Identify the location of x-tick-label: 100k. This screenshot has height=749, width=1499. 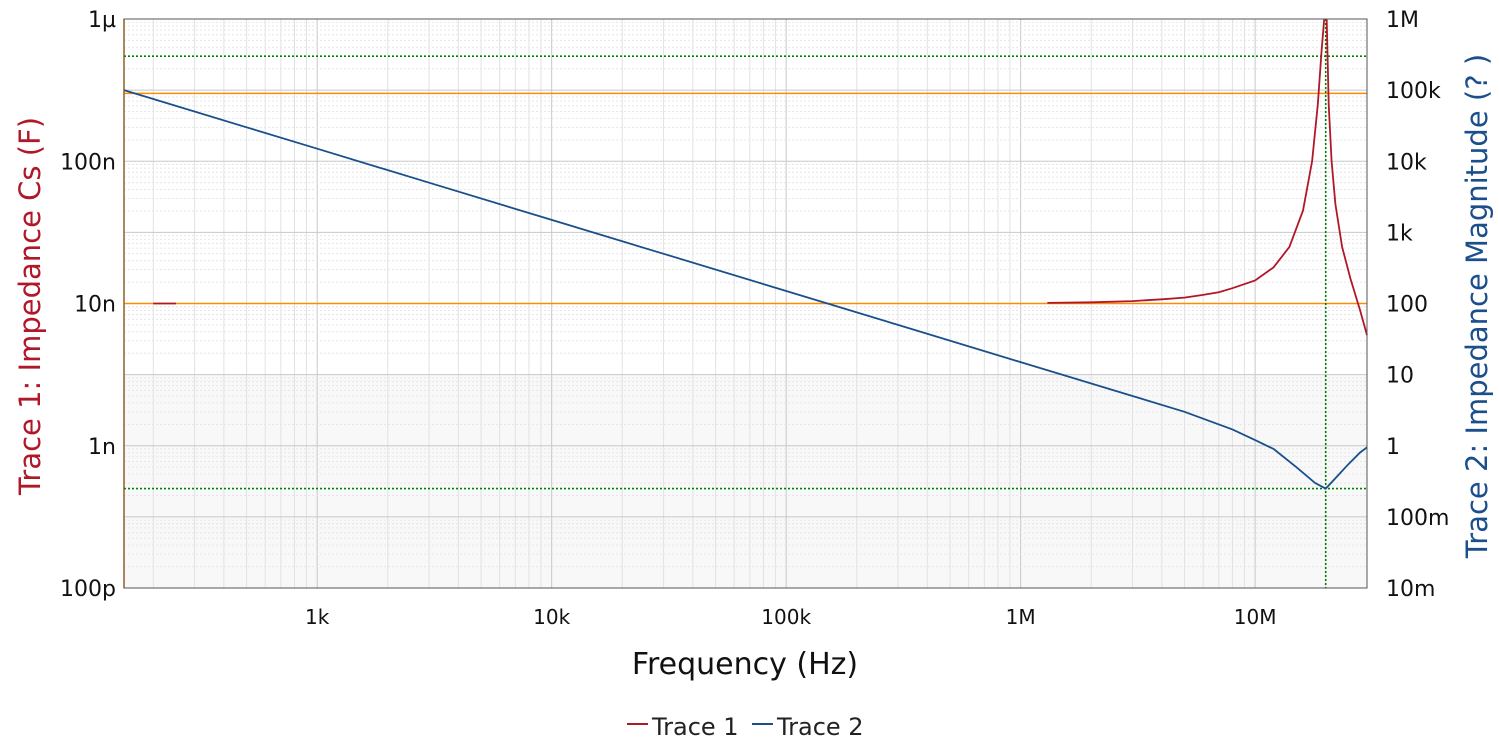
(786, 617).